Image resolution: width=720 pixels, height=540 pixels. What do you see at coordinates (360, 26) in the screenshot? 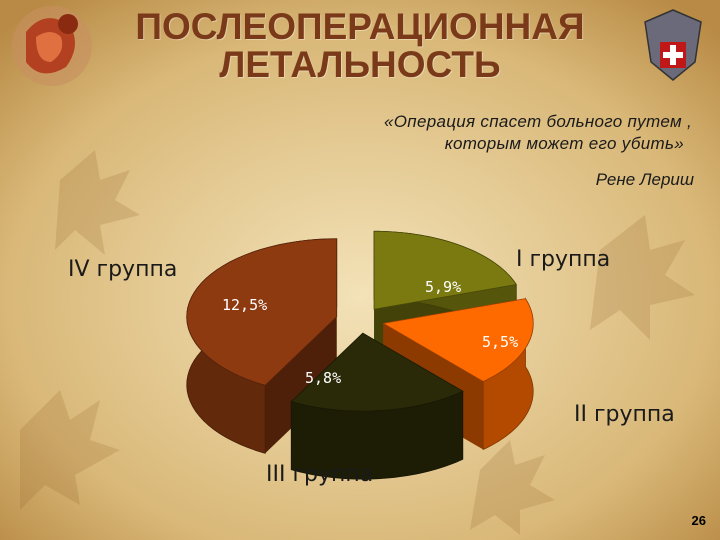
I see `slide-title-line1: ПОСЛЕОПЕРАЦИОННАЯ` at bounding box center [360, 26].